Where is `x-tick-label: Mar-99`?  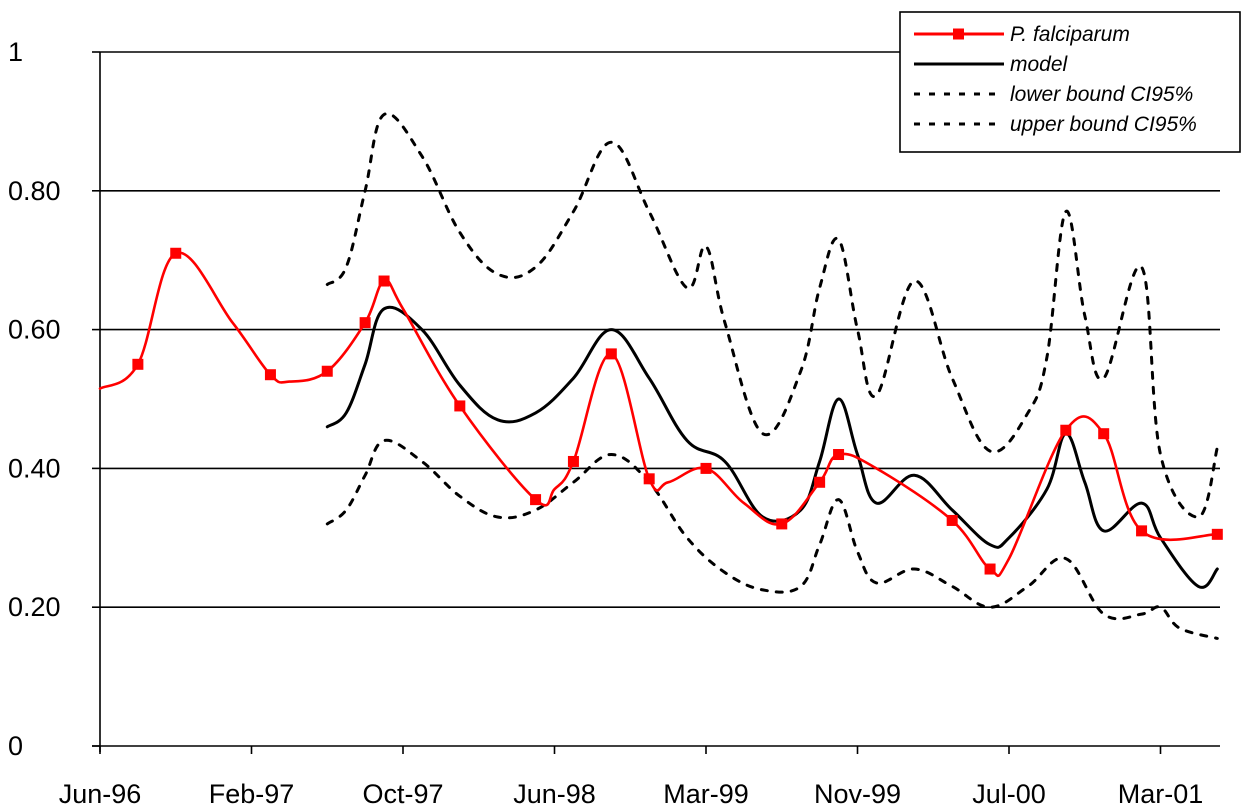 x-tick-label: Mar-99 is located at coordinates (706, 793).